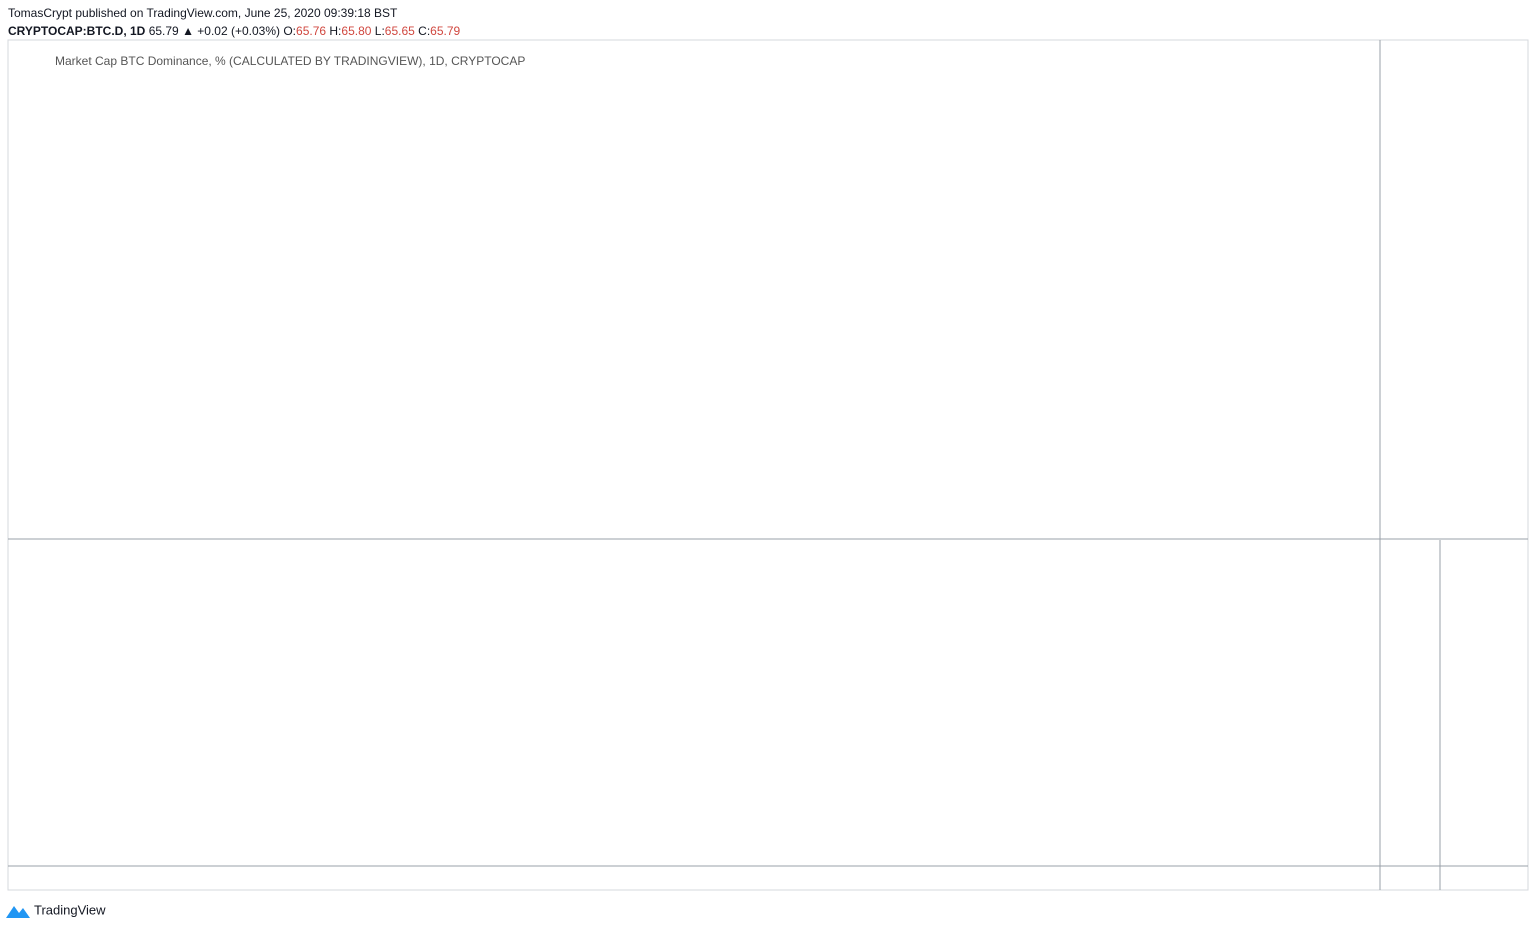 Image resolution: width=1536 pixels, height=929 pixels. Describe the element at coordinates (379, 31) in the screenshot. I see `ohlc-key: L:` at that location.